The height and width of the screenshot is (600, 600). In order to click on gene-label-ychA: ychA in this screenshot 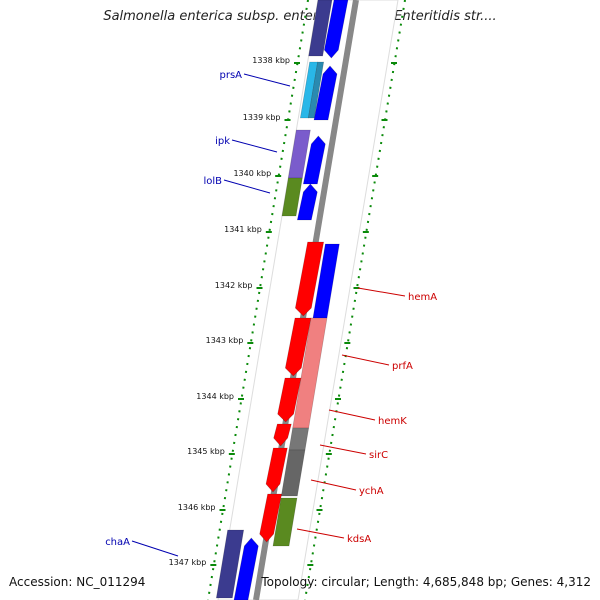, I will do `click(371, 491)`.